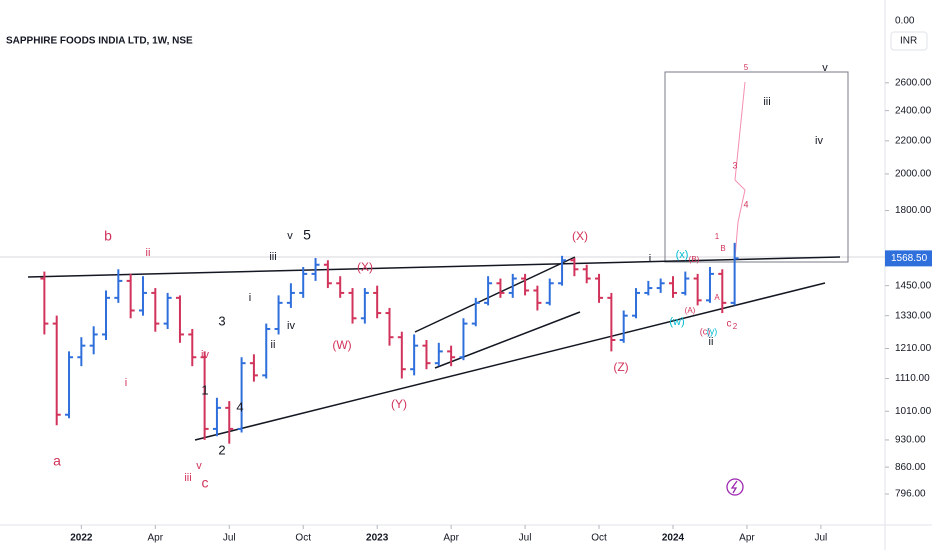  I want to click on top-label: 0.00, so click(905, 21).